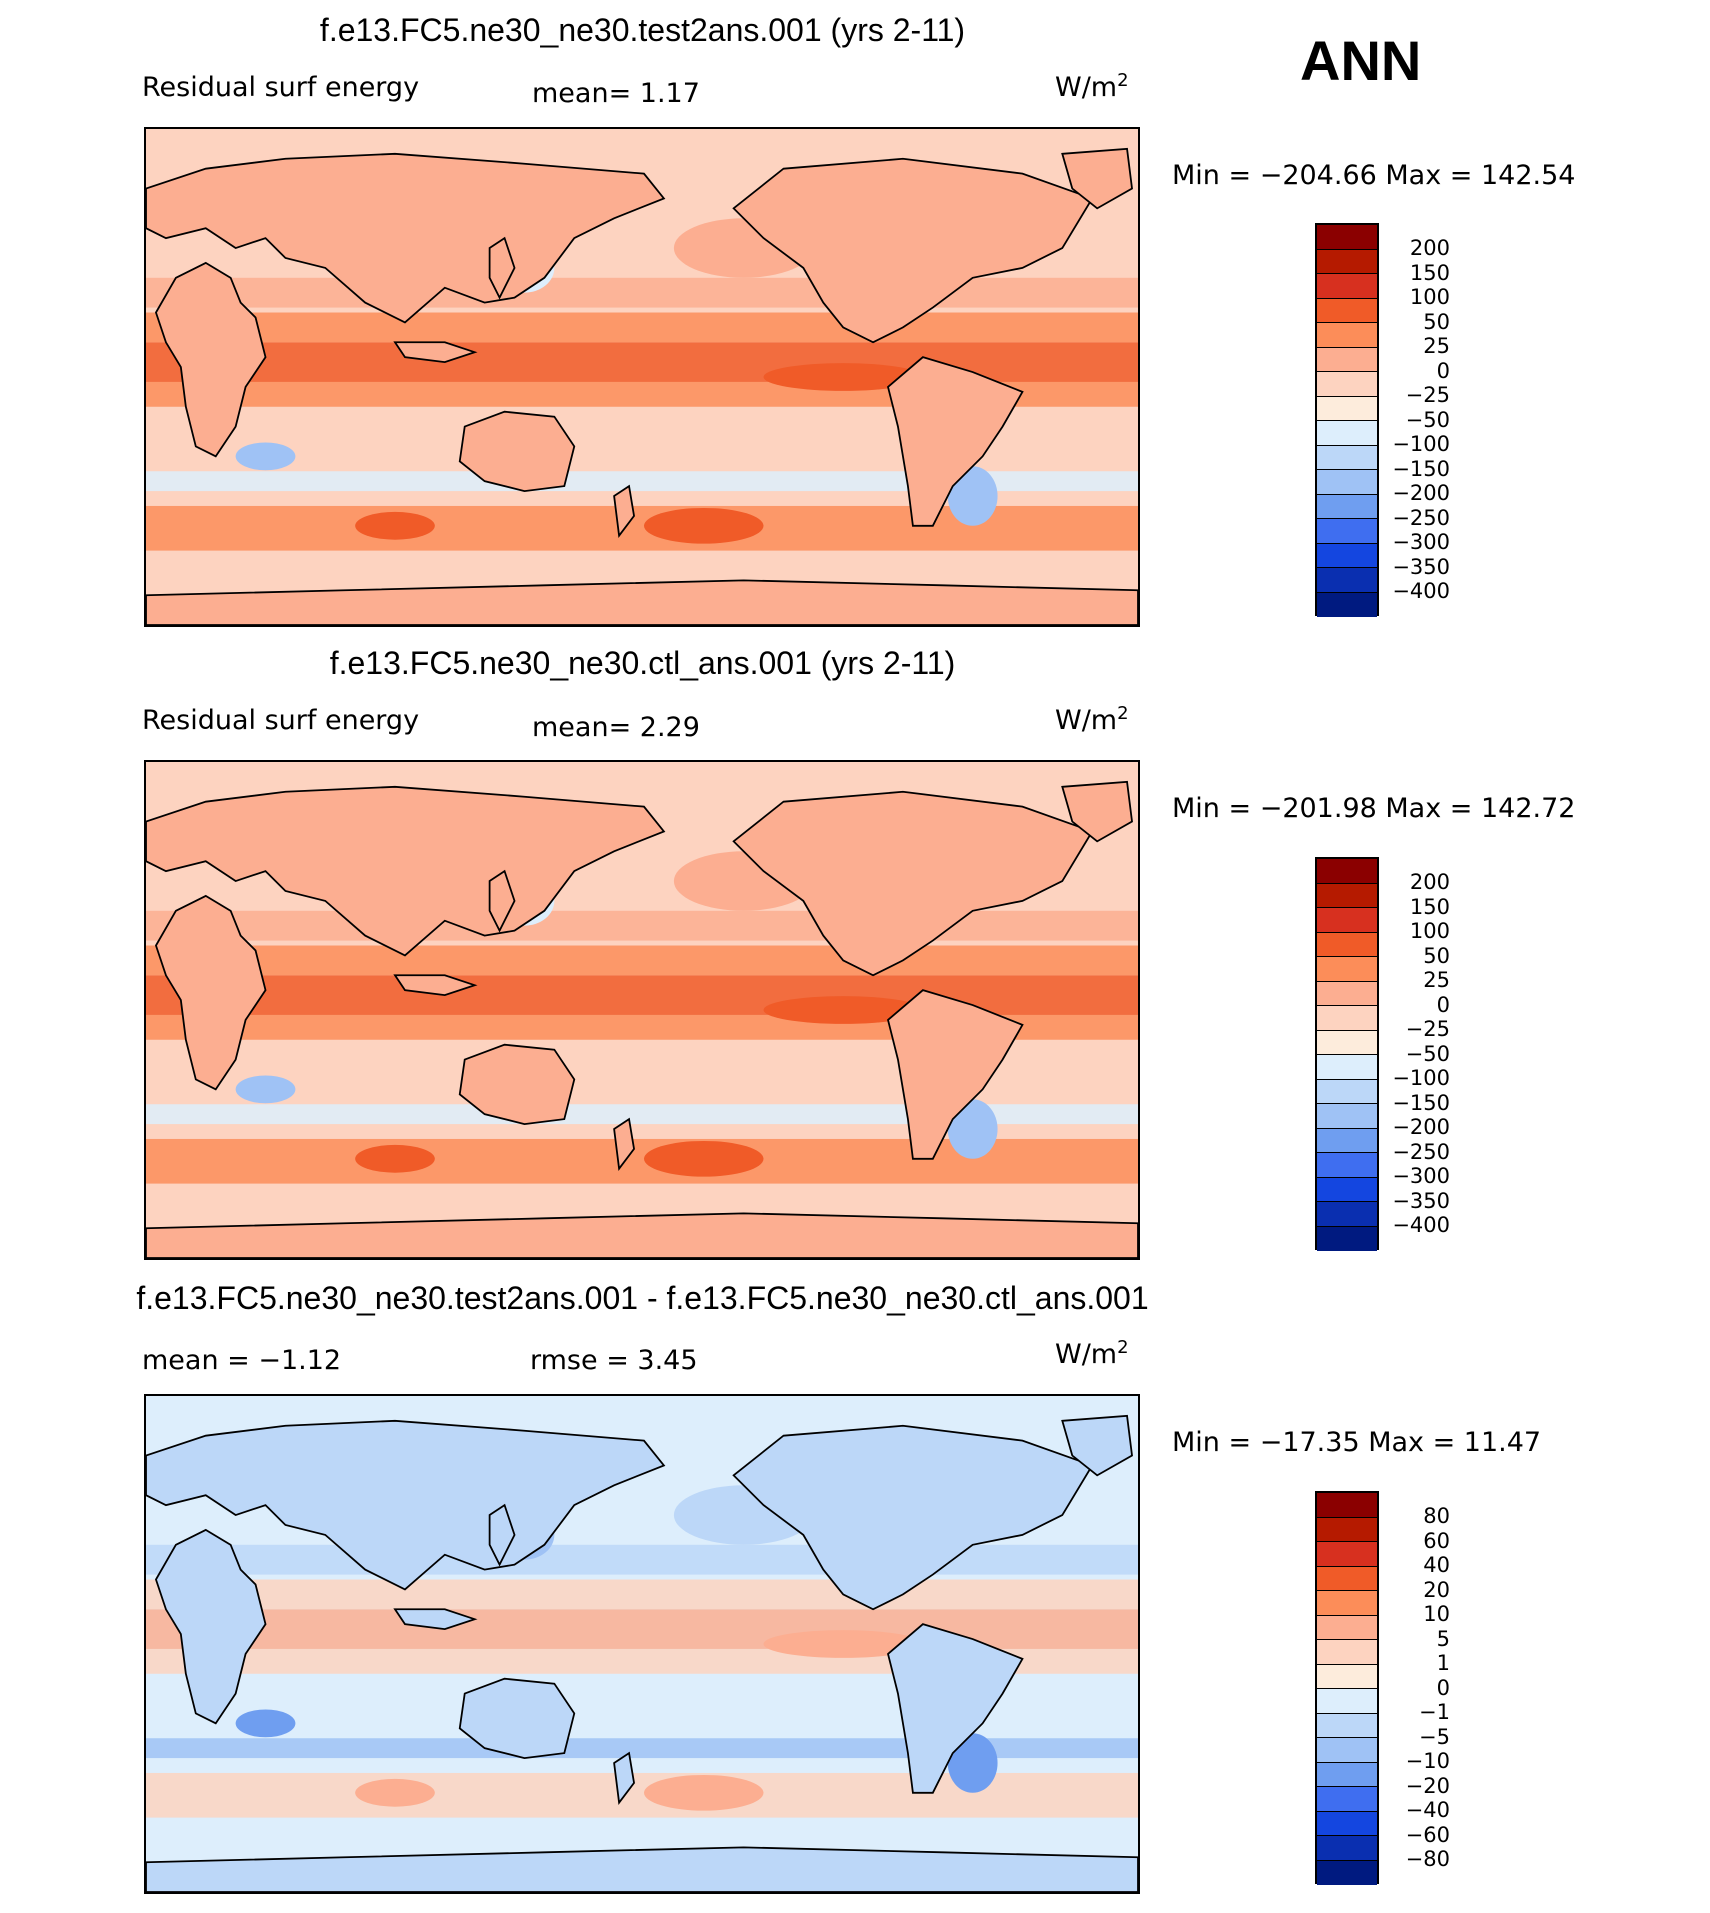  What do you see at coordinates (1429, 297) in the screenshot?
I see `colorbar-tick-label: 100` at bounding box center [1429, 297].